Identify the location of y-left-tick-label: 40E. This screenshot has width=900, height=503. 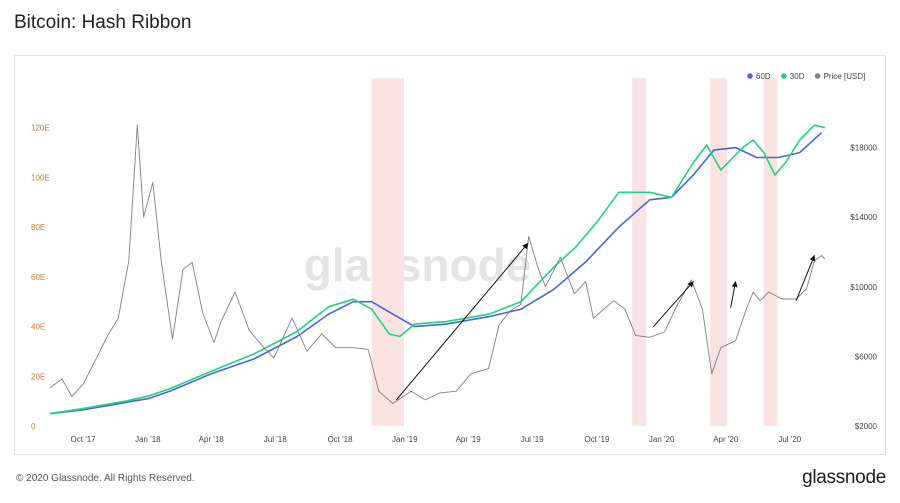
(38, 327).